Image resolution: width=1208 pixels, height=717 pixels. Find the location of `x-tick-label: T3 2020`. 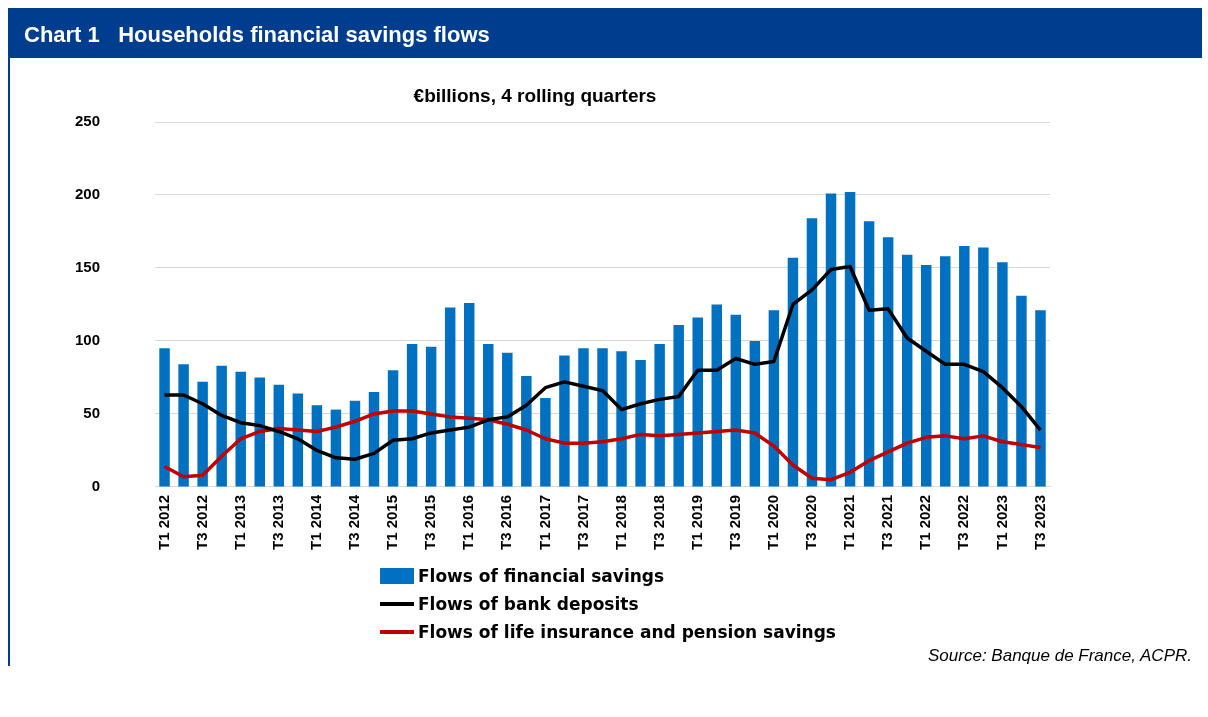

x-tick-label: T3 2020 is located at coordinates (811, 522).